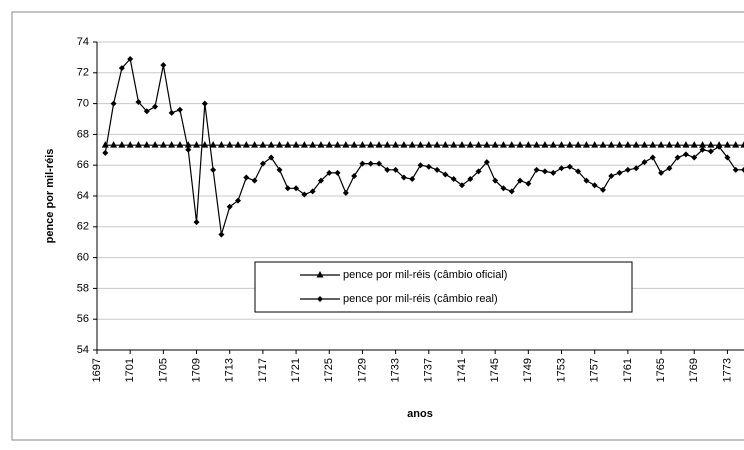  Describe the element at coordinates (396, 370) in the screenshot. I see `x-tick-label: 1733` at that location.